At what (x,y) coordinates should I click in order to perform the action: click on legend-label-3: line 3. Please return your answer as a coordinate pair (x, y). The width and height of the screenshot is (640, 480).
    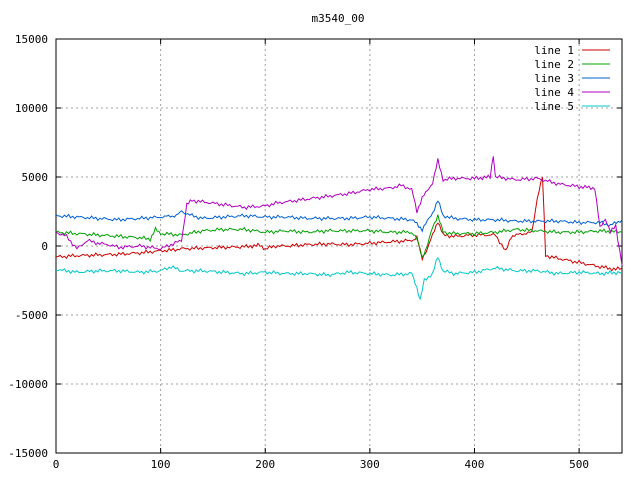
    Looking at the image, I should click on (554, 78).